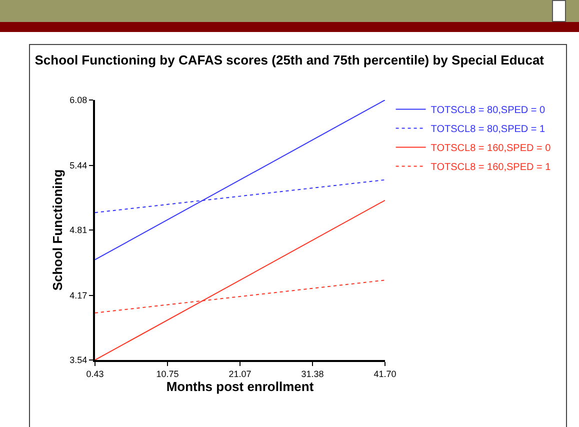  I want to click on chart-title: School Functioning by CAFAS scores (25th and 75th percentile) by Special Educat, so click(289, 60).